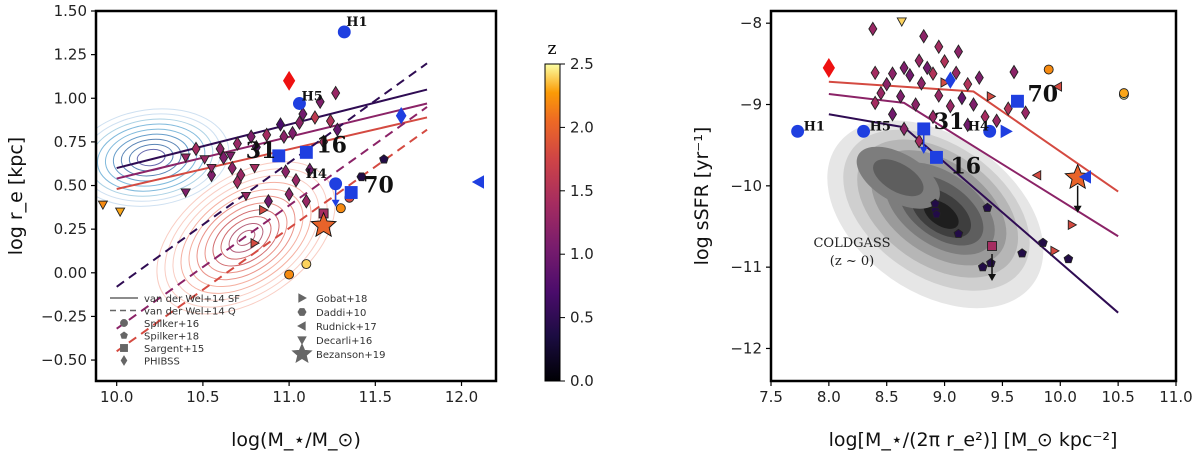 The image size is (1200, 456). Describe the element at coordinates (341, 299) in the screenshot. I see `legend-label: Gobat+18` at that location.